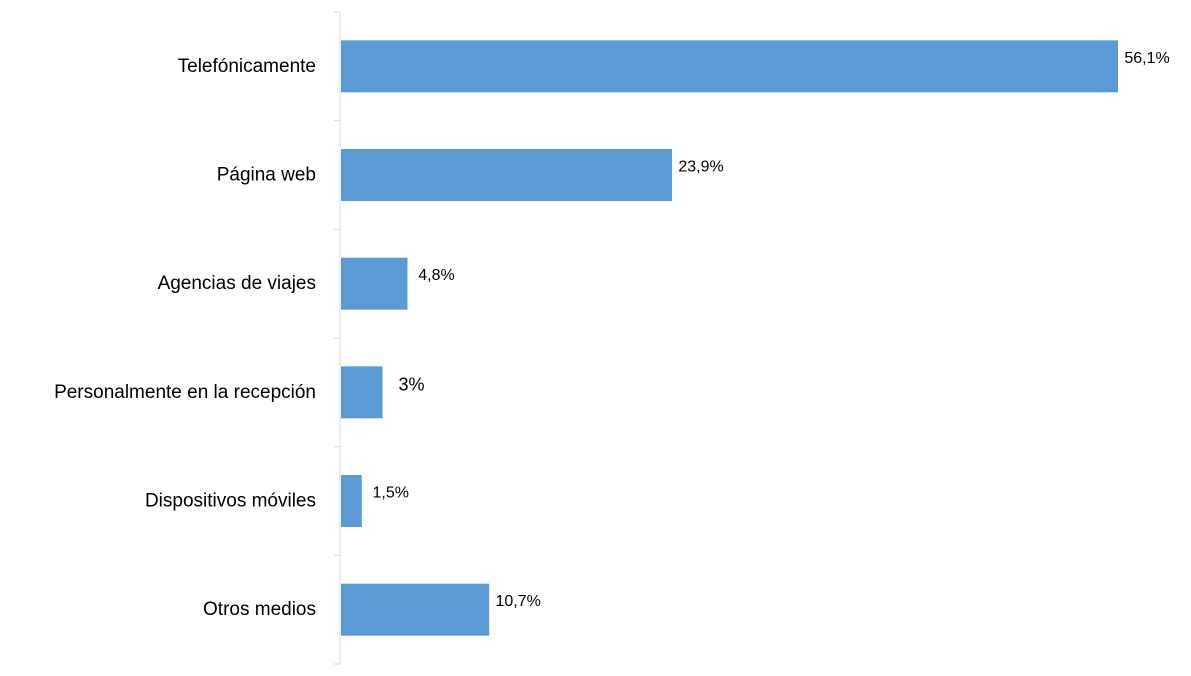 This screenshot has width=1191, height=676. I want to click on data-label: 56,1%, so click(1146, 58).